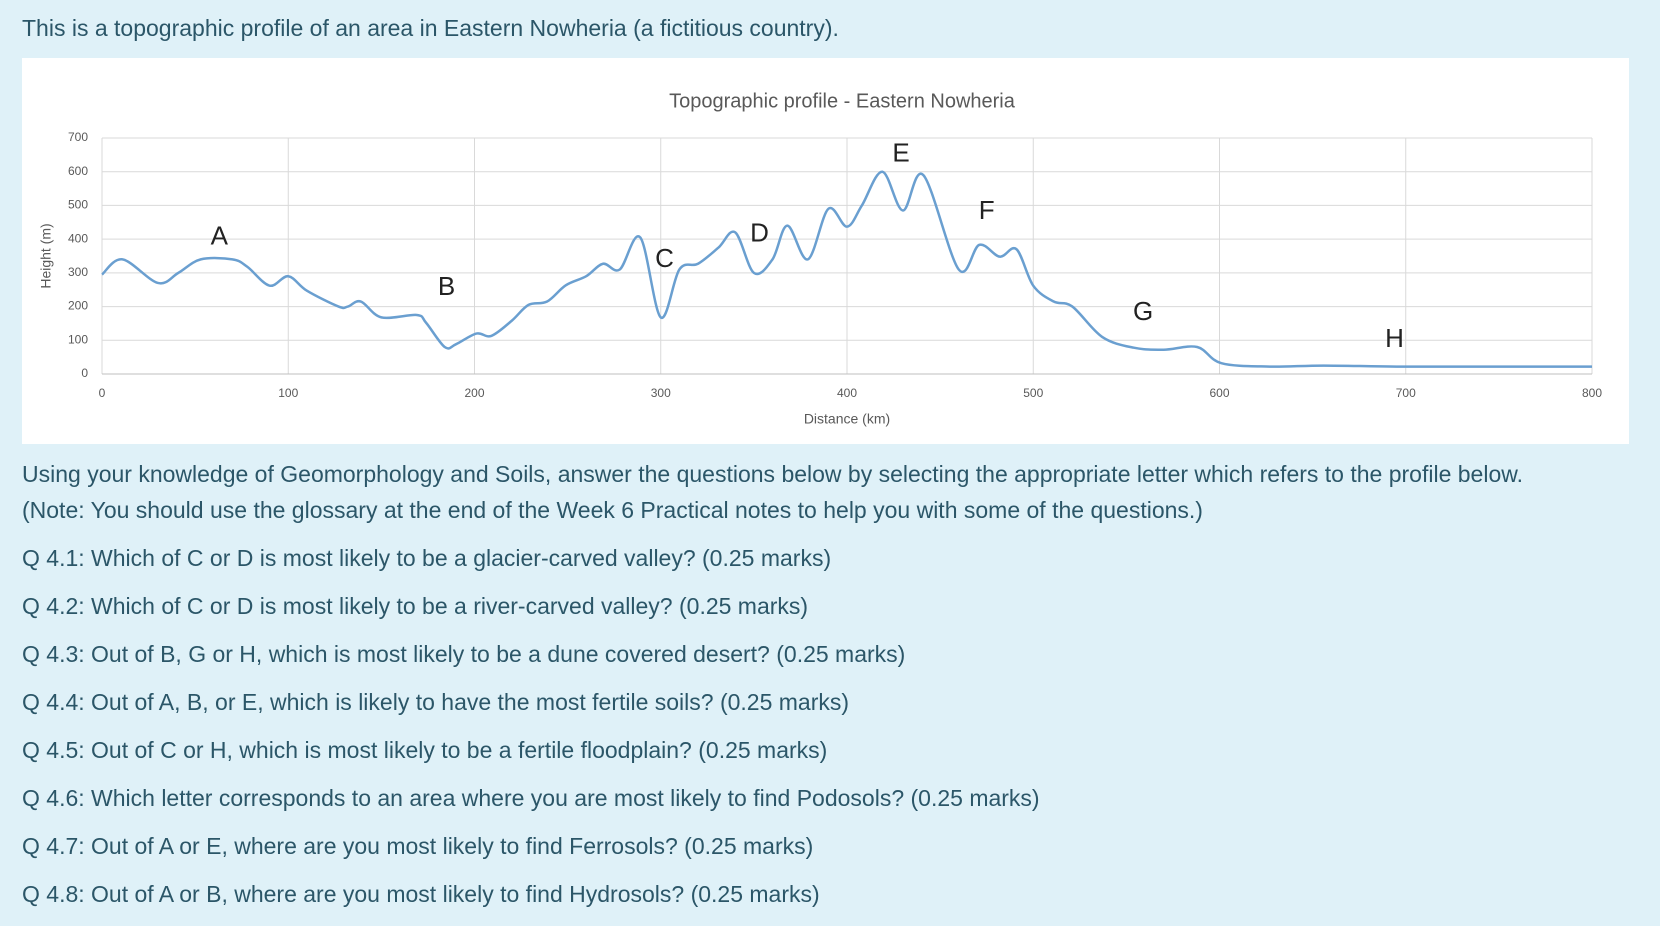  Describe the element at coordinates (78, 272) in the screenshot. I see `y-tick-label: 300` at that location.